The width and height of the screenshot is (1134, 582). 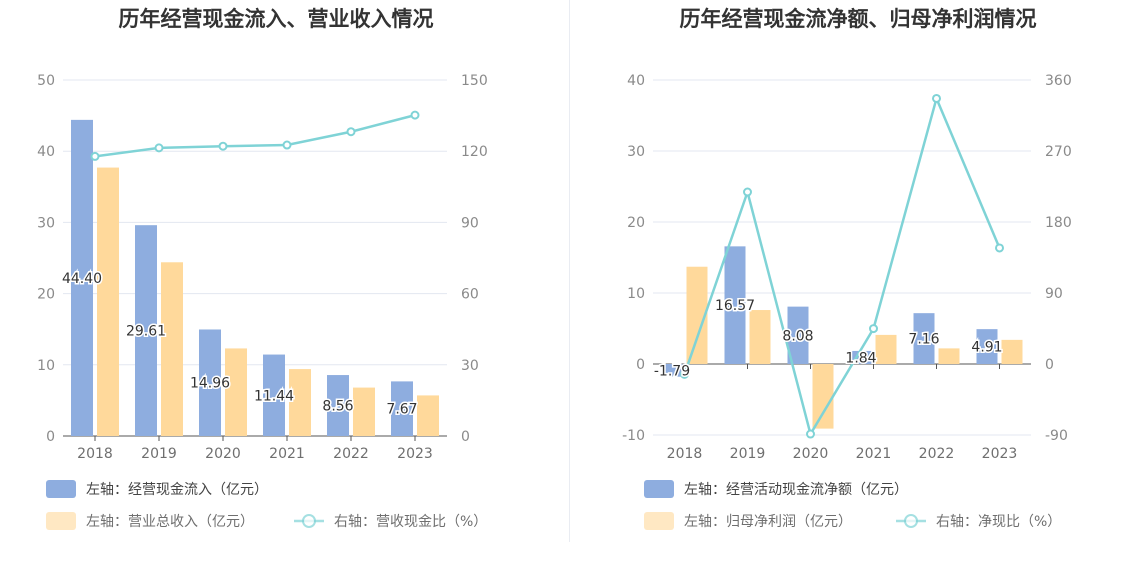 I want to click on y-right-tick-label: -90, so click(x=1056, y=436).